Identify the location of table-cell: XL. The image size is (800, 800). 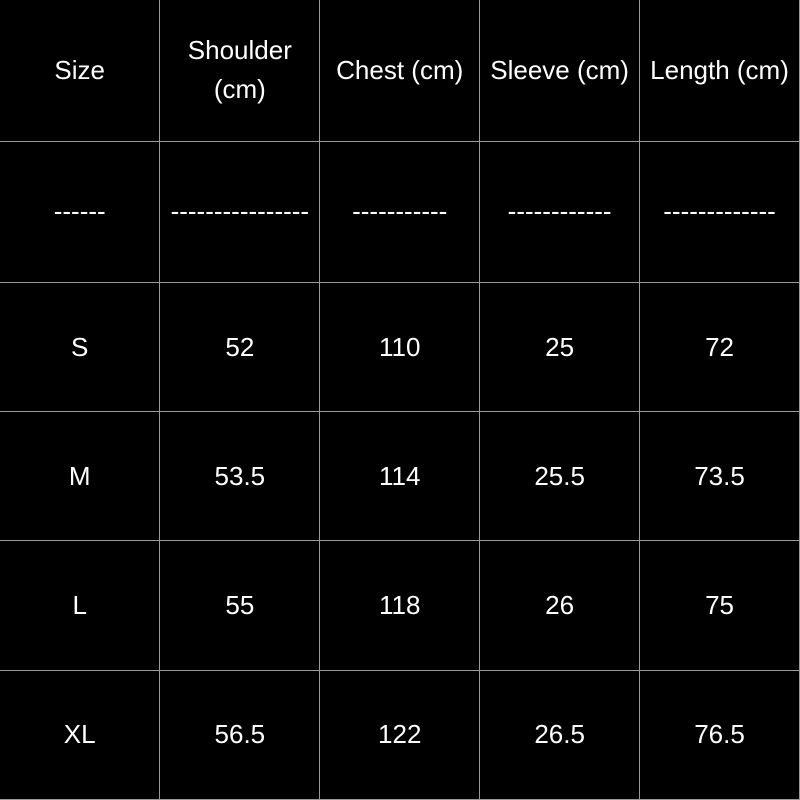
(80, 734).